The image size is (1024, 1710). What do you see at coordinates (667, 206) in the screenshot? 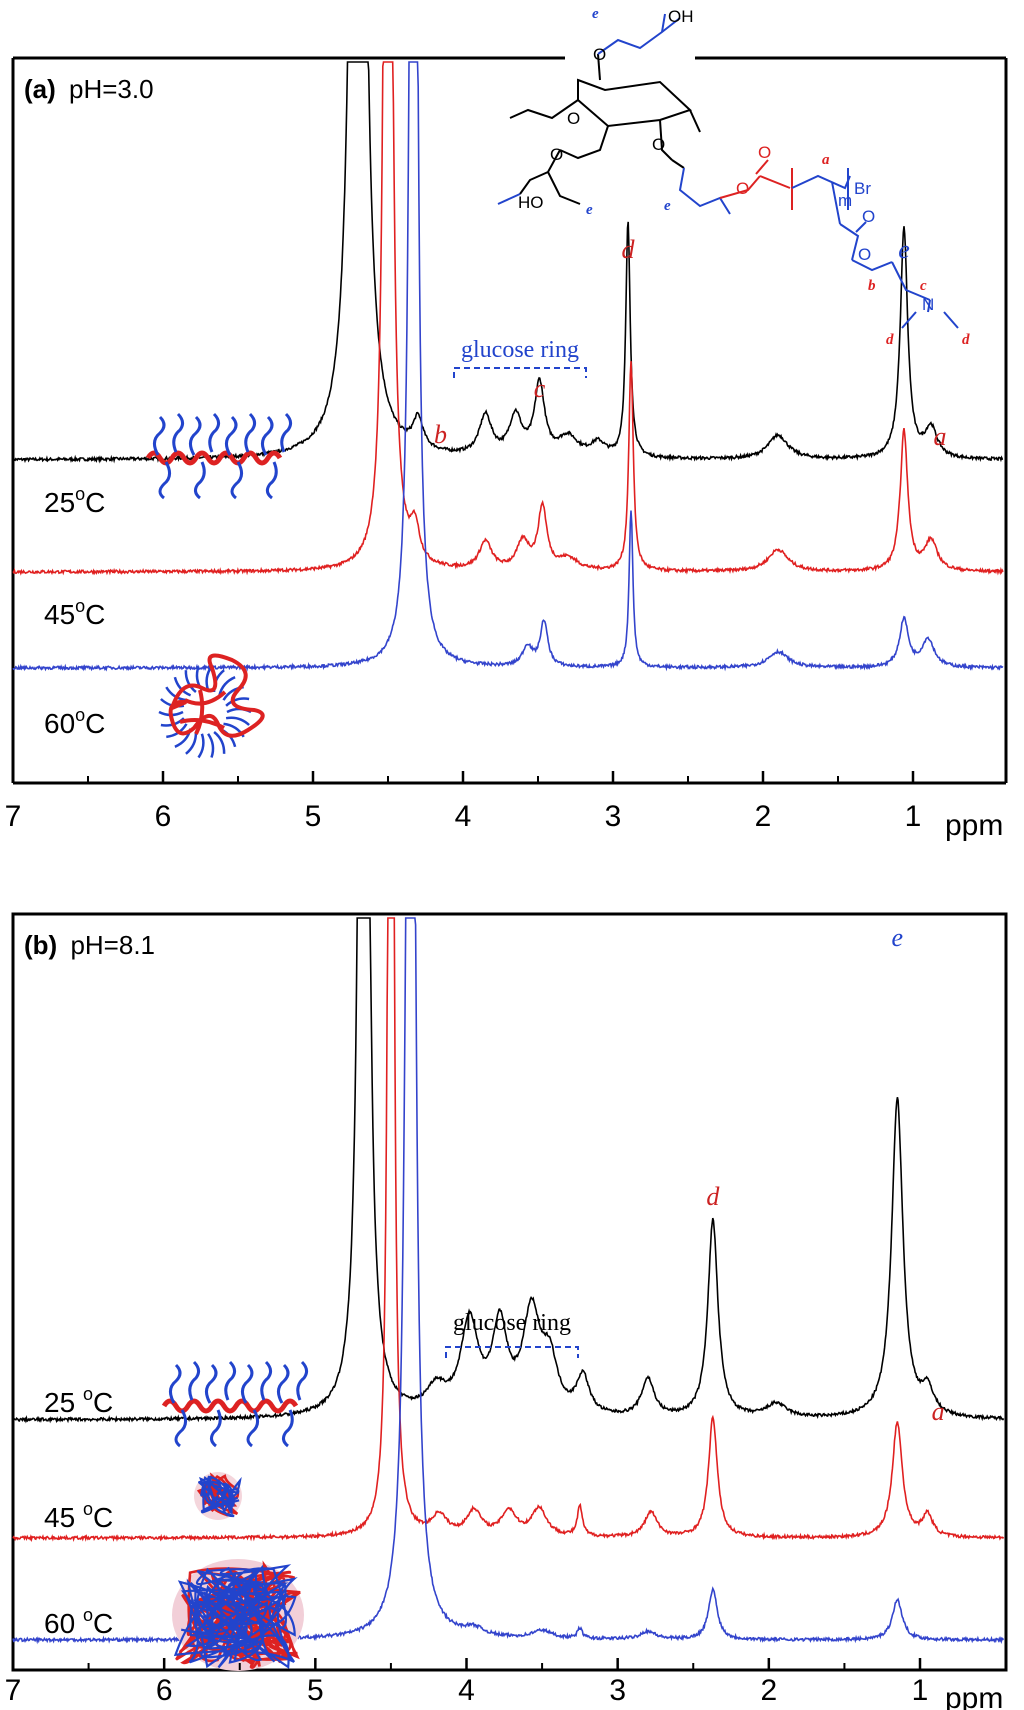
I see `structure-e3: e` at bounding box center [667, 206].